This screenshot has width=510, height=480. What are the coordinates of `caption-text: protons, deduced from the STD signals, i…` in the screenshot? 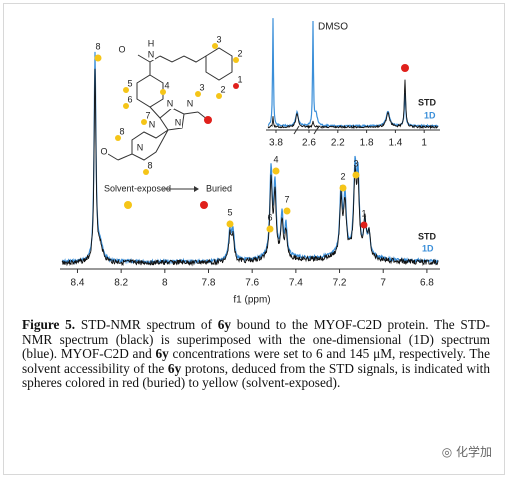 It's located at (256, 375).